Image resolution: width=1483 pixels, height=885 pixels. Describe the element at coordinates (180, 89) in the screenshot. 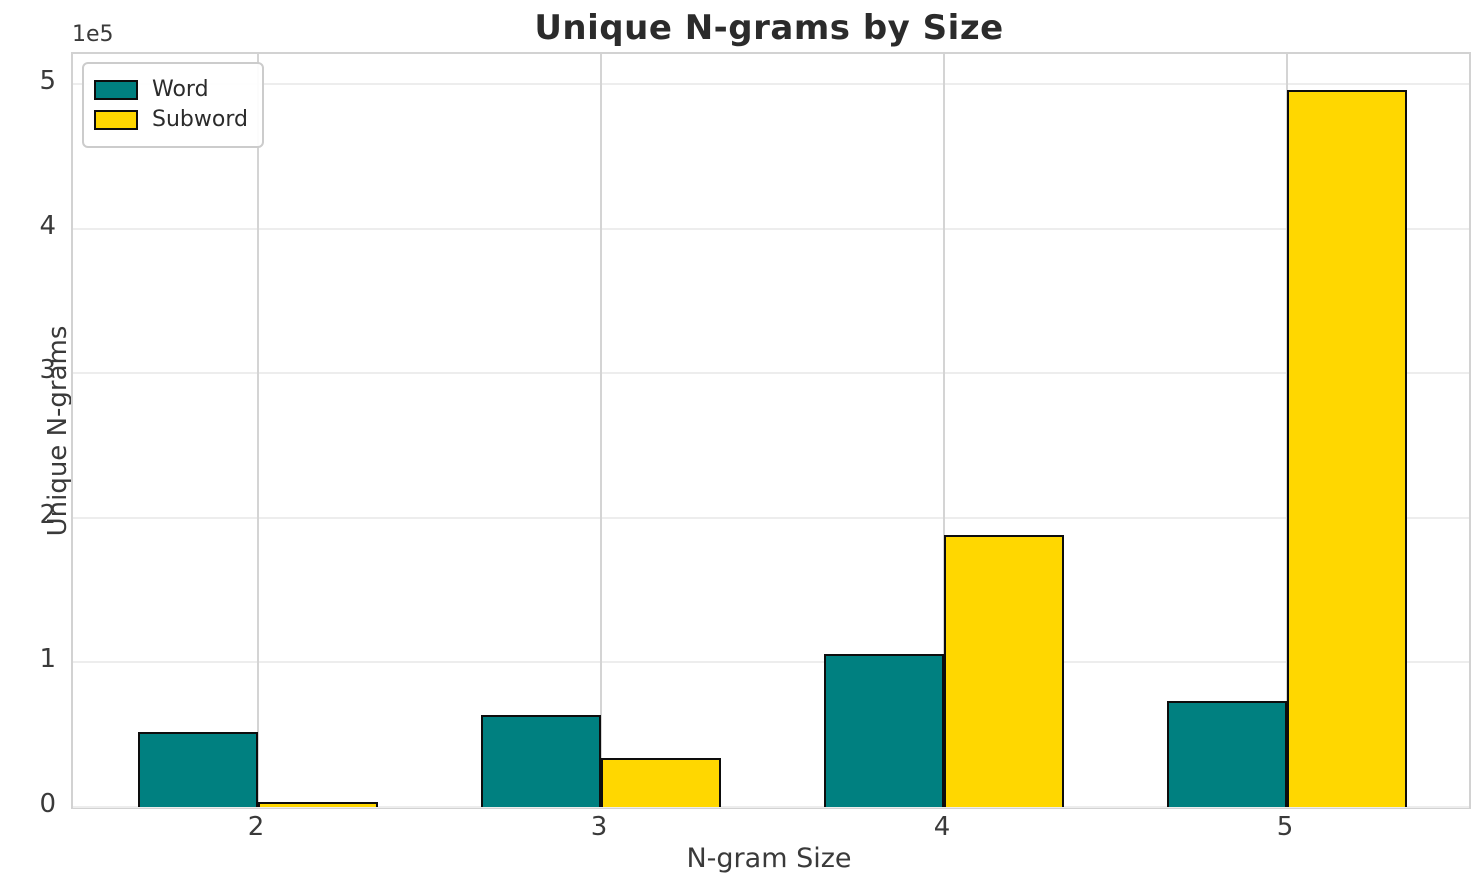

I see `legend-label-word: Word` at that location.